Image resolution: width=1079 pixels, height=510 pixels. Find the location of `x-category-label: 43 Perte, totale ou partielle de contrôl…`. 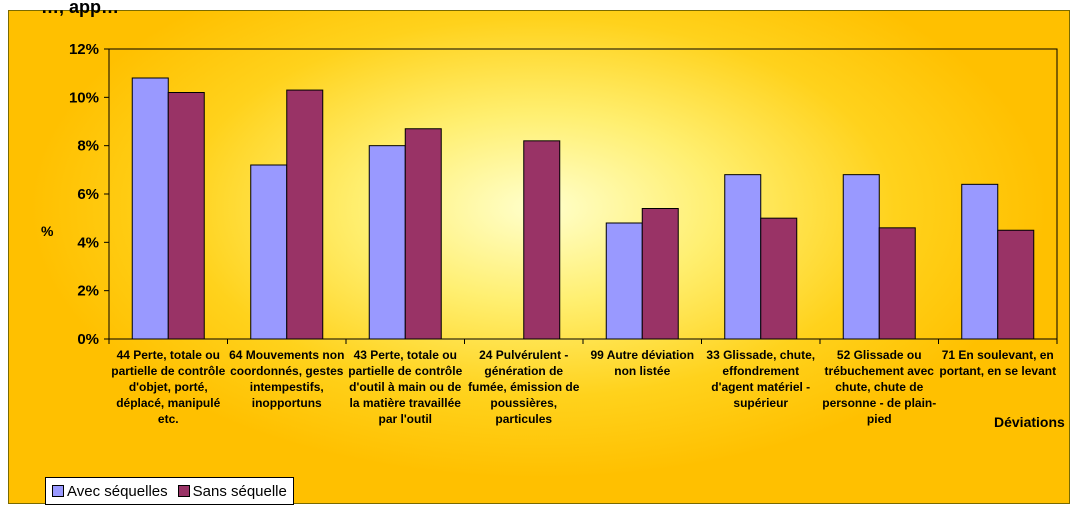

x-category-label: 43 Perte, totale ou partielle de contrôl… is located at coordinates (405, 387).